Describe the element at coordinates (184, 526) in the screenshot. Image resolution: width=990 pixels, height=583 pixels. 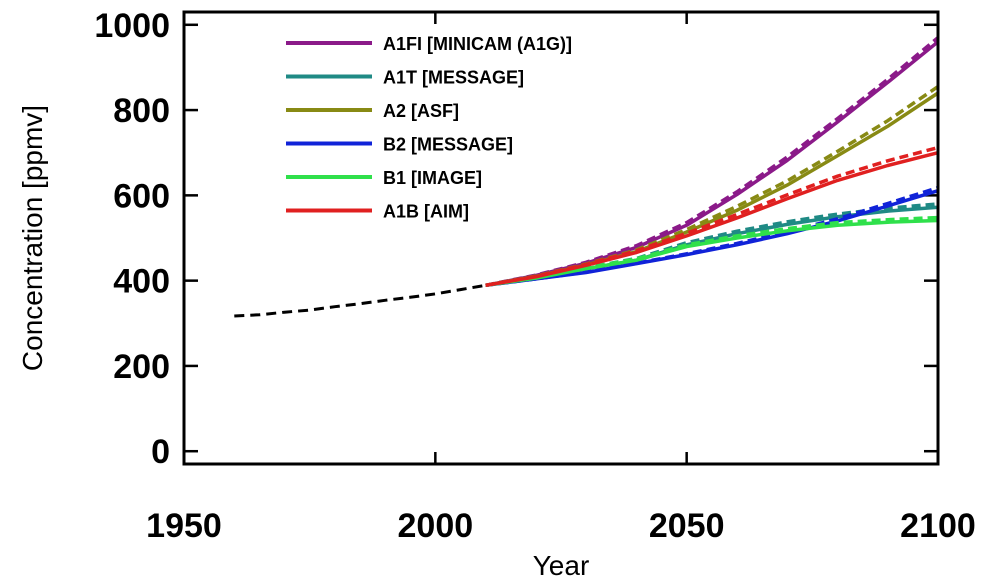
I see `x-tick-label: 1950` at that location.